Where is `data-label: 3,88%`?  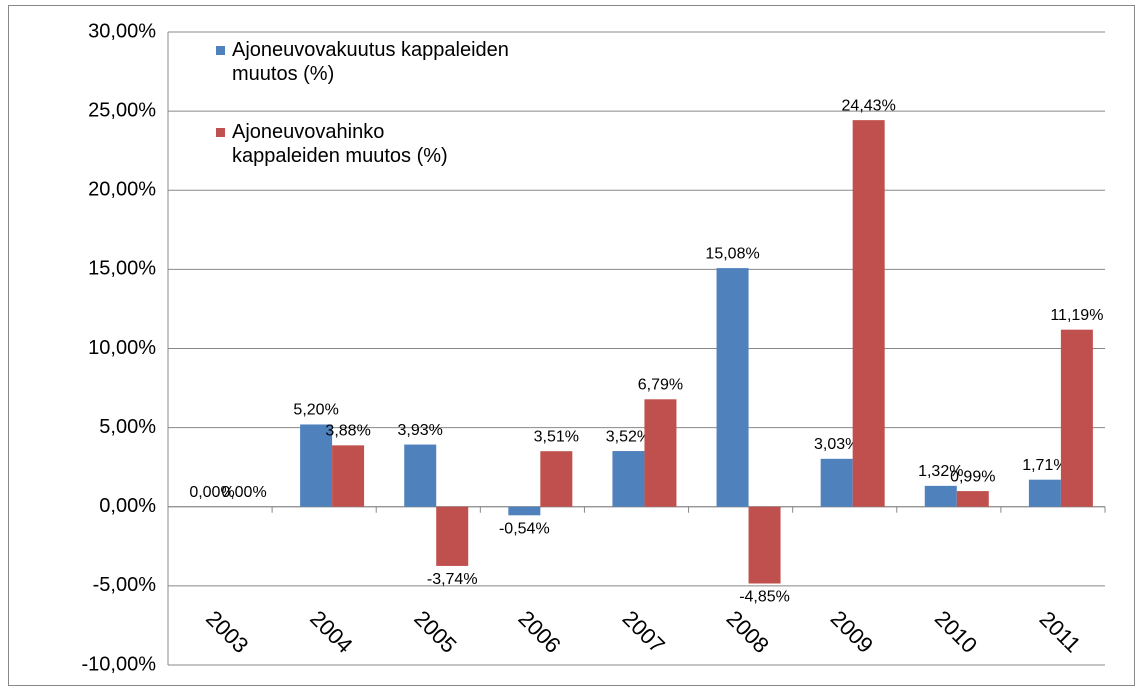 data-label: 3,88% is located at coordinates (347, 431).